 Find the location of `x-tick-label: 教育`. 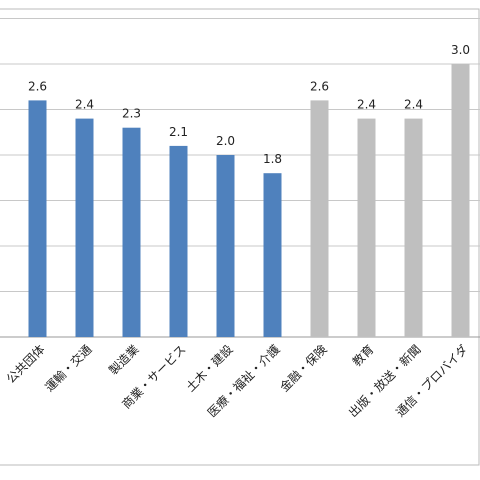

x-tick-label: 教育 is located at coordinates (363, 356).